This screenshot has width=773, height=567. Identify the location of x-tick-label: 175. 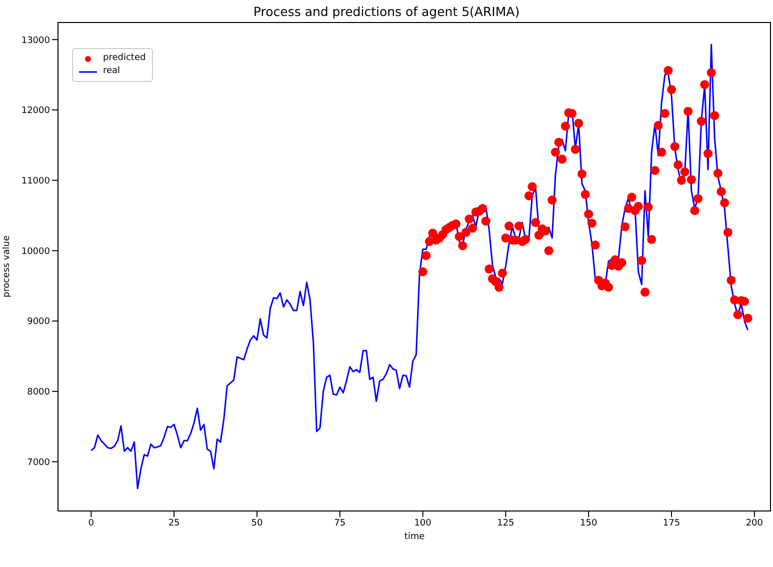
(671, 523).